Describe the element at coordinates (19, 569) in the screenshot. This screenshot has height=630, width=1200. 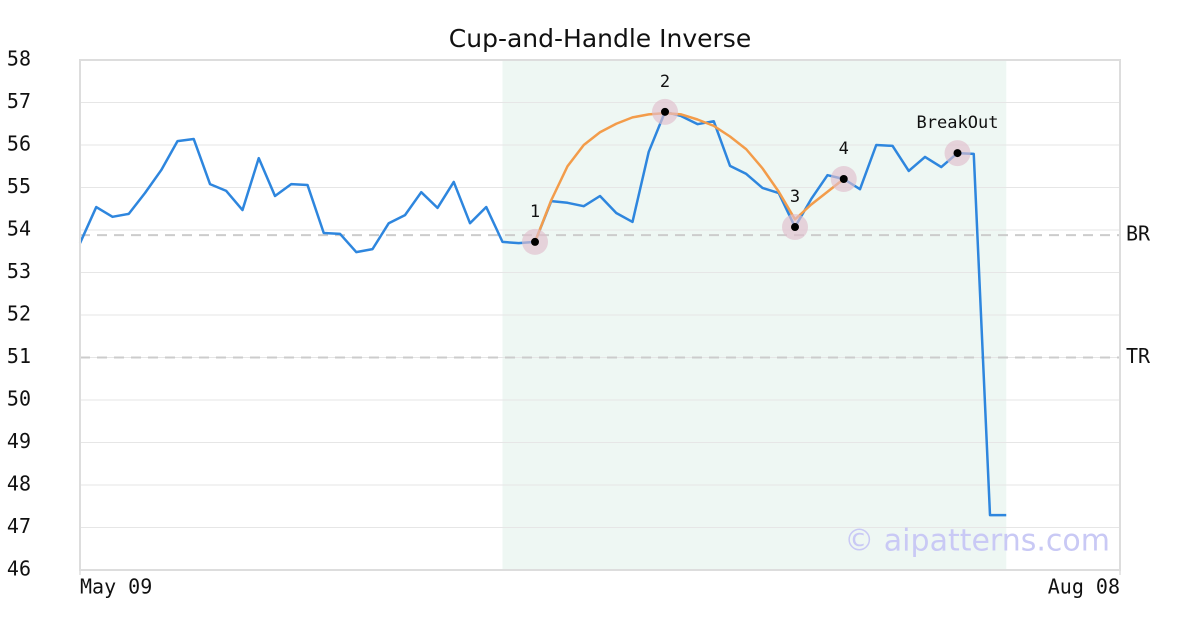
I see `y-tick-label: 46` at that location.